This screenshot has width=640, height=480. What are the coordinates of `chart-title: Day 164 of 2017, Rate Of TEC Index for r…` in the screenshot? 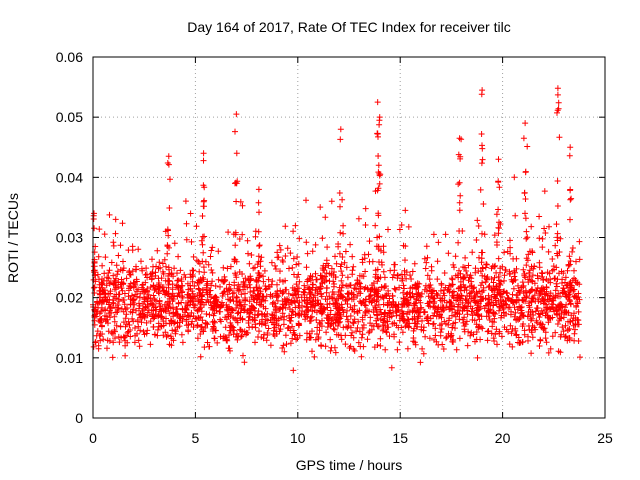 It's located at (348, 27).